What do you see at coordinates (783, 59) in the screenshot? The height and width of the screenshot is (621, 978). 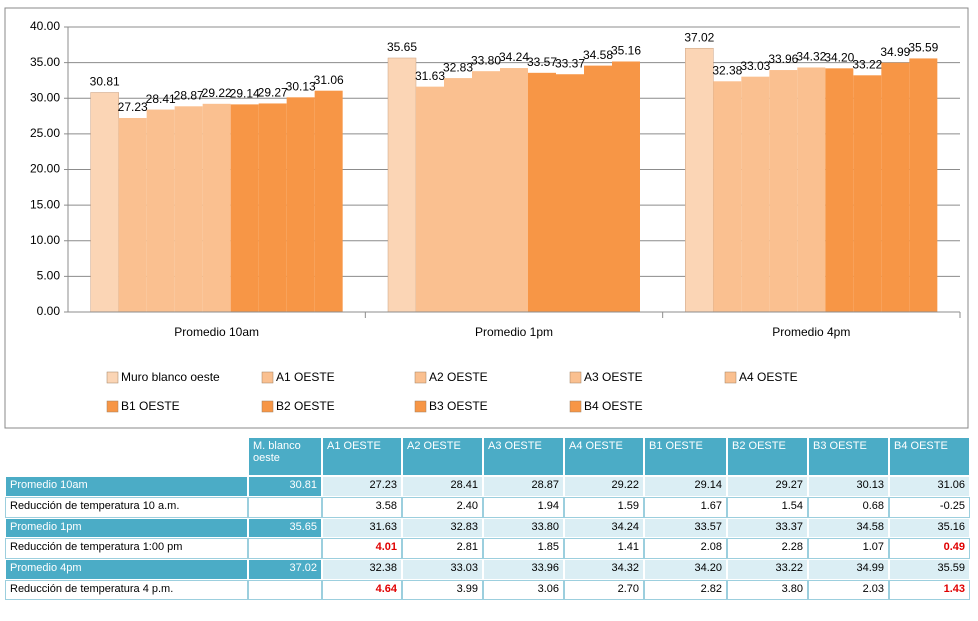 I see `data-label: 33.96` at bounding box center [783, 59].